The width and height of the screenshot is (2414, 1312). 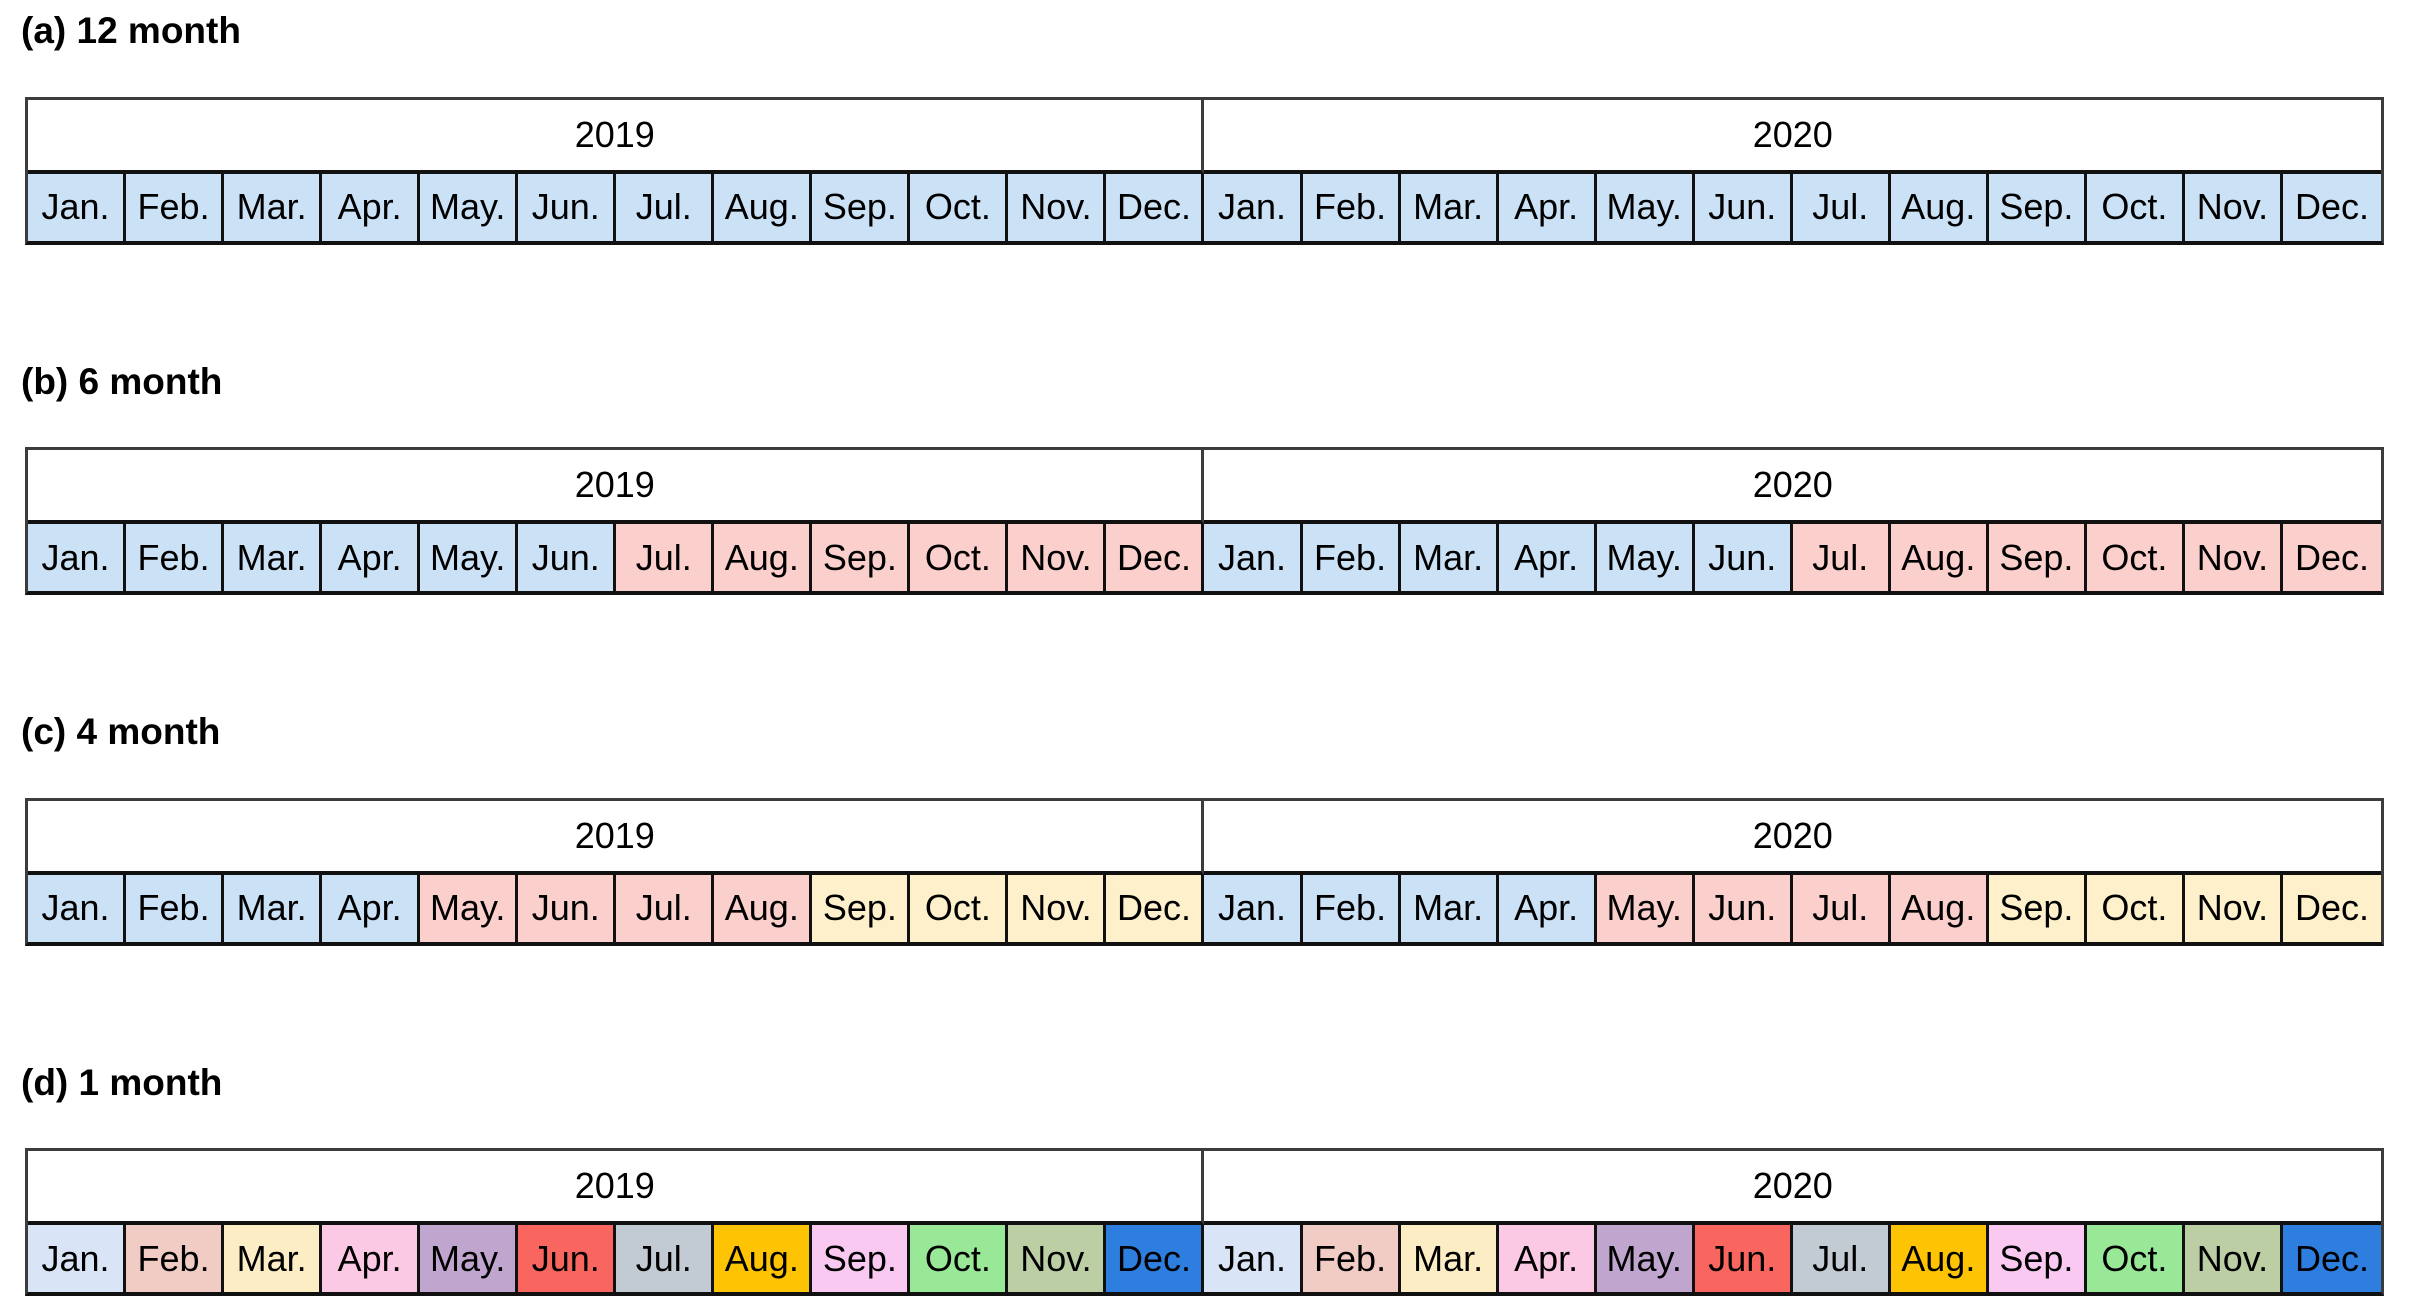 I want to click on panel-title: (b) 6 month, so click(x=122, y=381).